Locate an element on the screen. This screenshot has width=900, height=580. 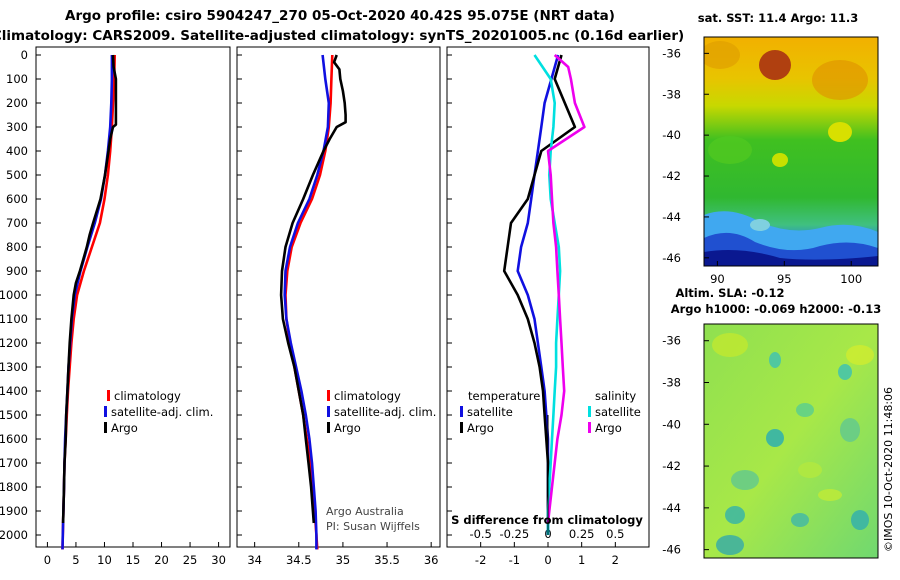
depth-tick-label: 100 is located at coordinates (17, 79).